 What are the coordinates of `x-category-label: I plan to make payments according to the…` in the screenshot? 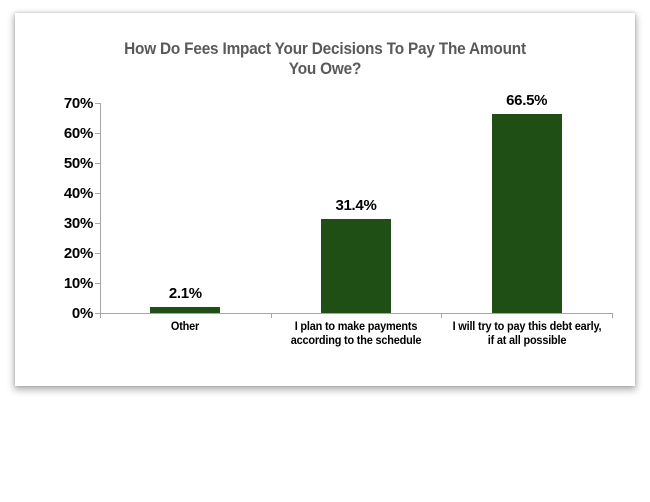 It's located at (356, 334).